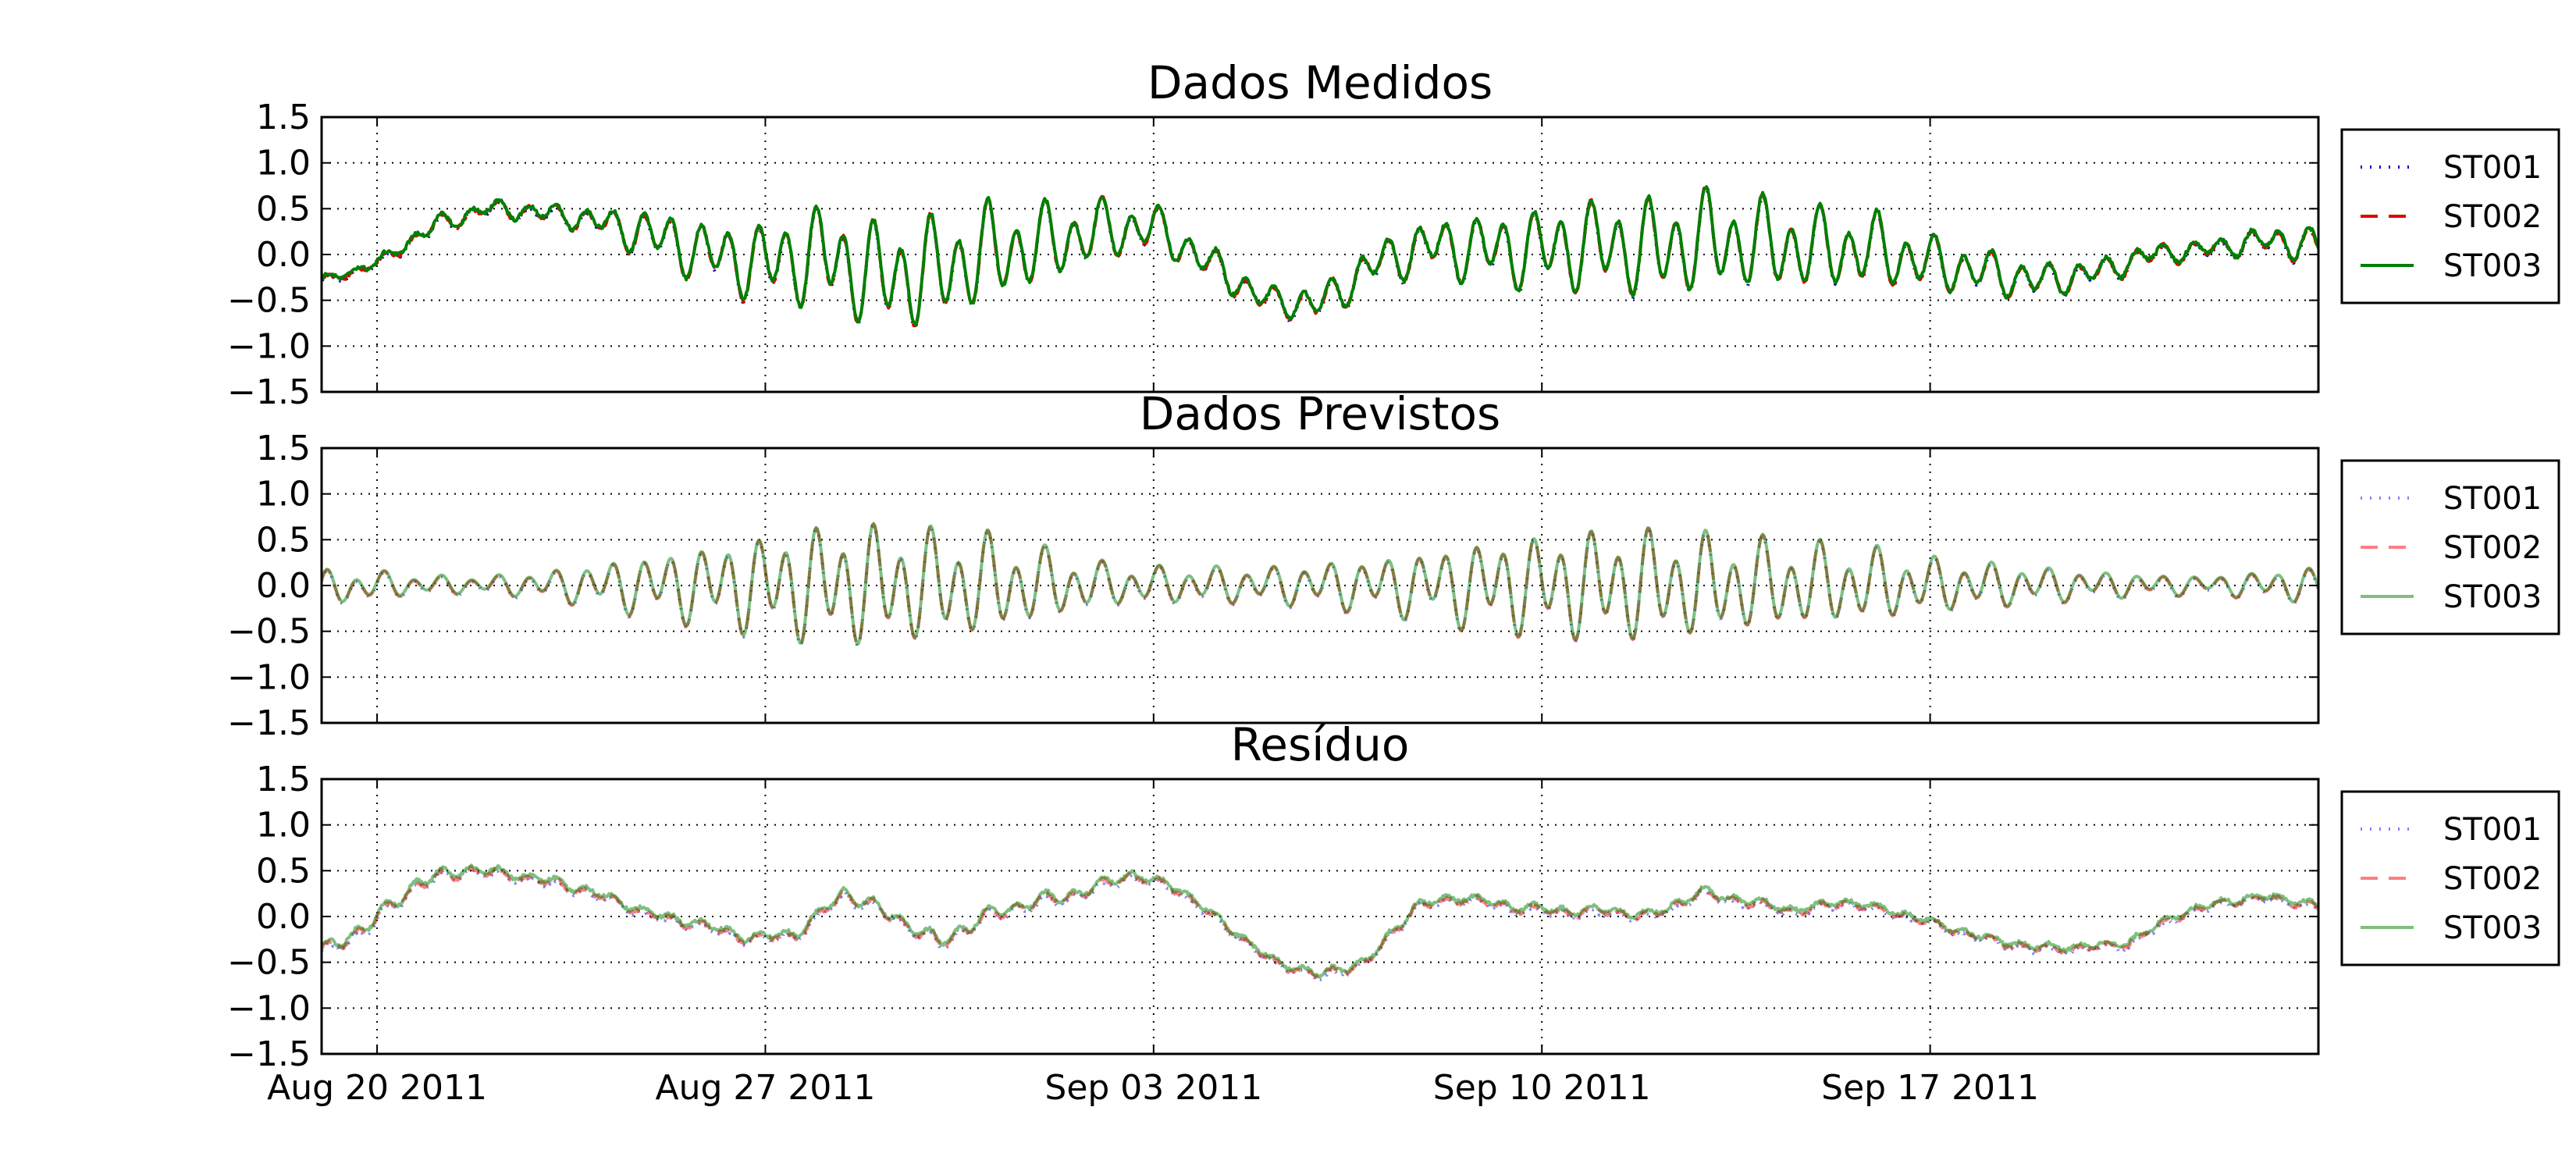 The height and width of the screenshot is (1171, 2576). What do you see at coordinates (1542, 1088) in the screenshot?
I see `x-tick-label: Sep 10 2011` at bounding box center [1542, 1088].